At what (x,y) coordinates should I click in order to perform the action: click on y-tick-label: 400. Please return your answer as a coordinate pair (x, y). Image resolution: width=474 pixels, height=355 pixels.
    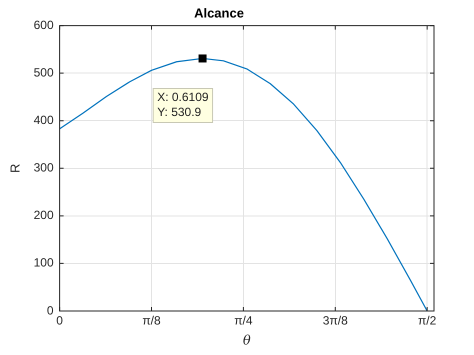
    Looking at the image, I should click on (44, 120).